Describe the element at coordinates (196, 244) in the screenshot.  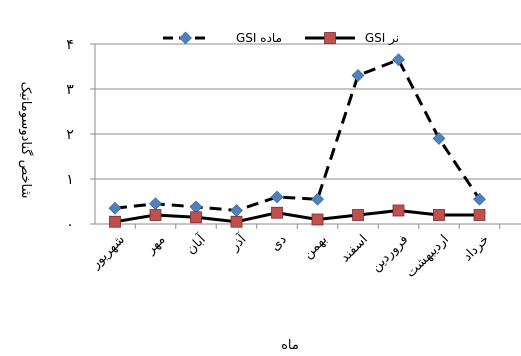
I see `x-tick-label: آبان` at that location.